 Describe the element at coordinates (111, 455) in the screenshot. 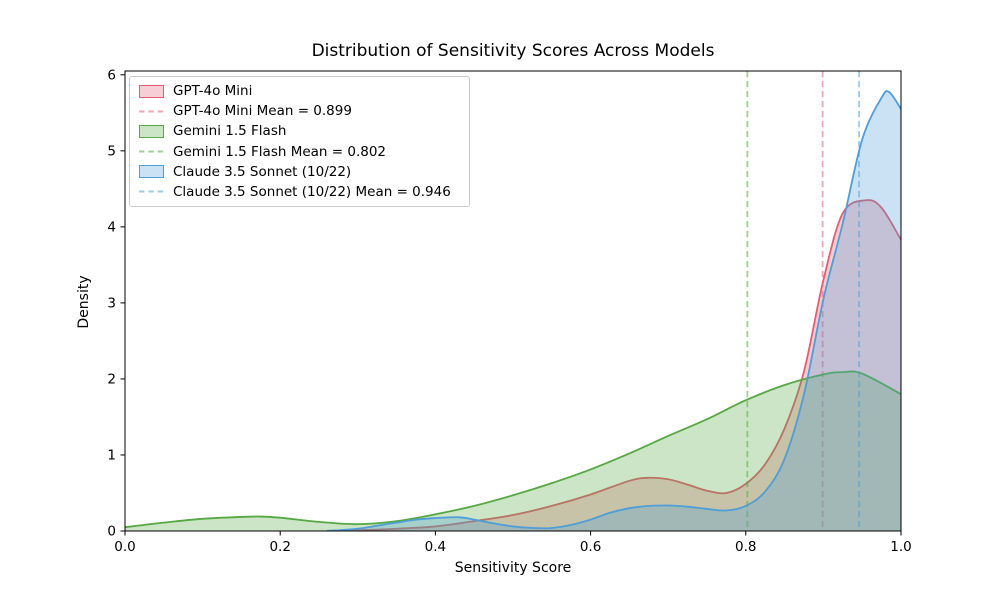

I see `y-tick-label: 1` at that location.